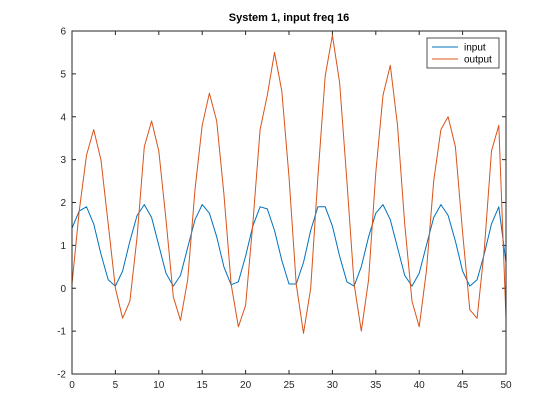 This screenshot has height=420, width=560. What do you see at coordinates (63, 289) in the screenshot?
I see `y-tick-label: 0` at bounding box center [63, 289].